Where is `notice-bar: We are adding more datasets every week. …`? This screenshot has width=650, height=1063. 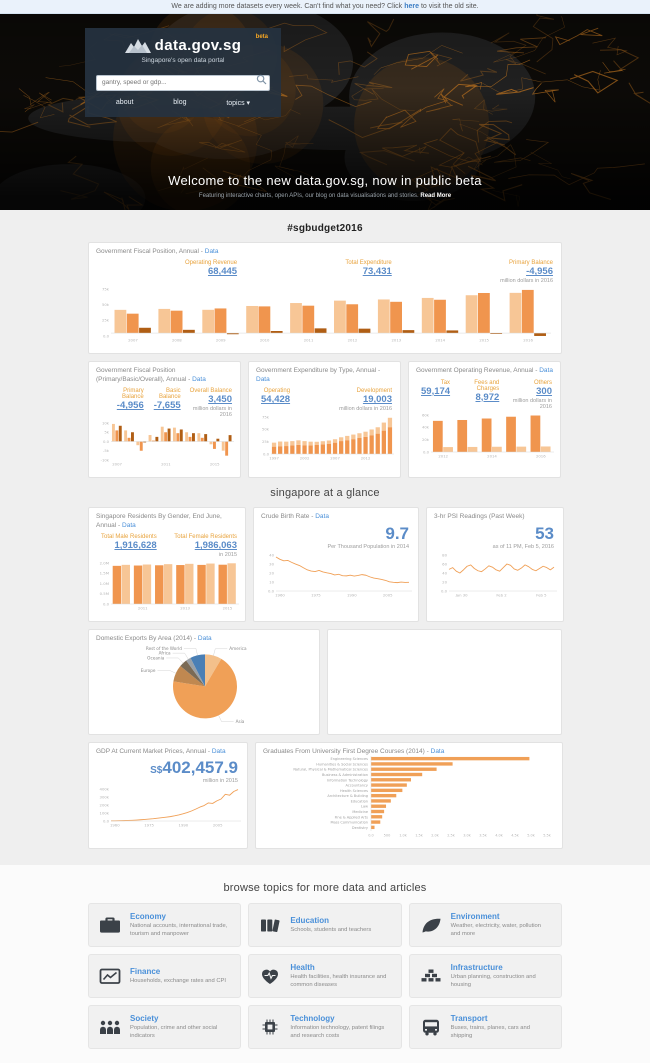
notice-bar: We are adding more datasets every week. … is located at coordinates (325, 7).